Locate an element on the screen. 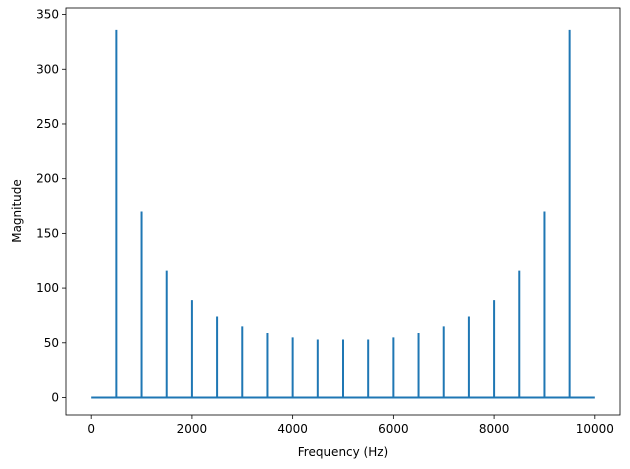  x-tick-label: 6000 is located at coordinates (393, 429).